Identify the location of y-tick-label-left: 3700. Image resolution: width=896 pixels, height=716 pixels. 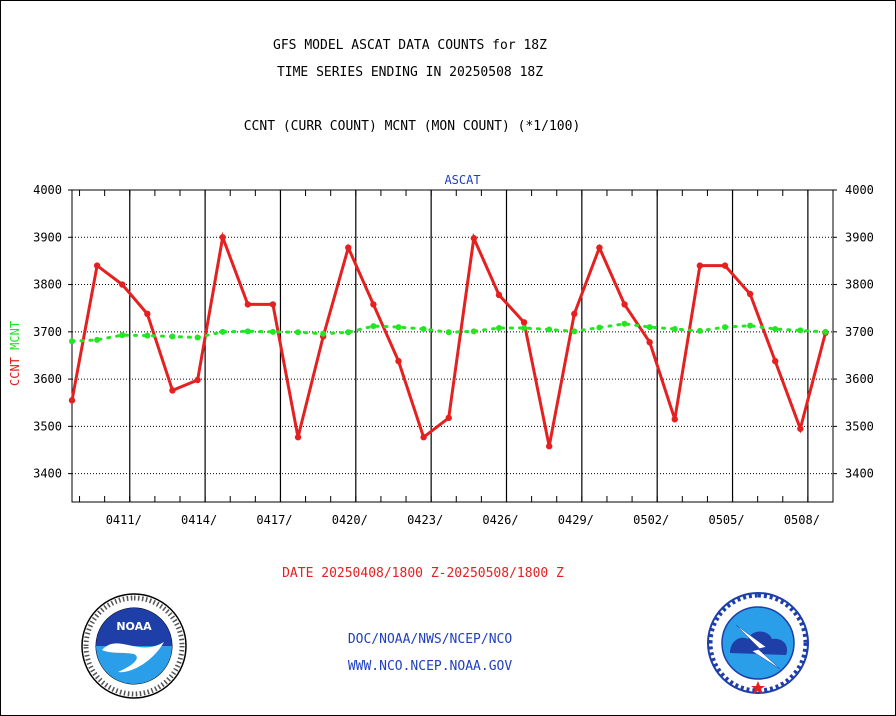
(47, 332).